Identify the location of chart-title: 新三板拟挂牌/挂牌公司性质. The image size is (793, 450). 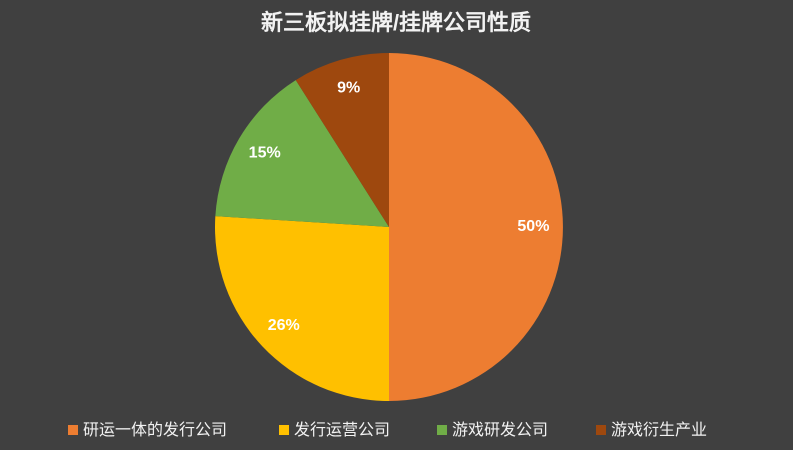
(396, 22).